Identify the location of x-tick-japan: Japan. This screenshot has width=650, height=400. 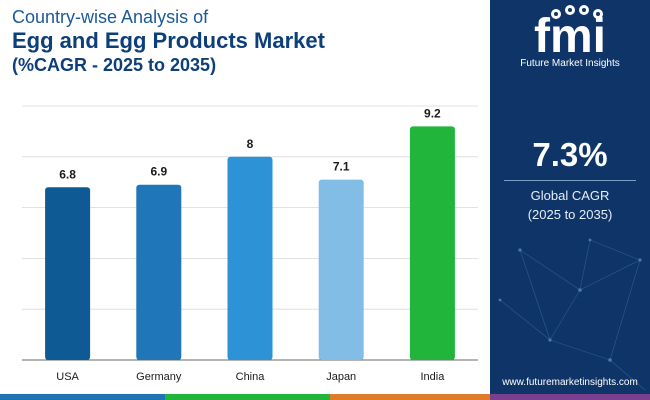
(341, 377).